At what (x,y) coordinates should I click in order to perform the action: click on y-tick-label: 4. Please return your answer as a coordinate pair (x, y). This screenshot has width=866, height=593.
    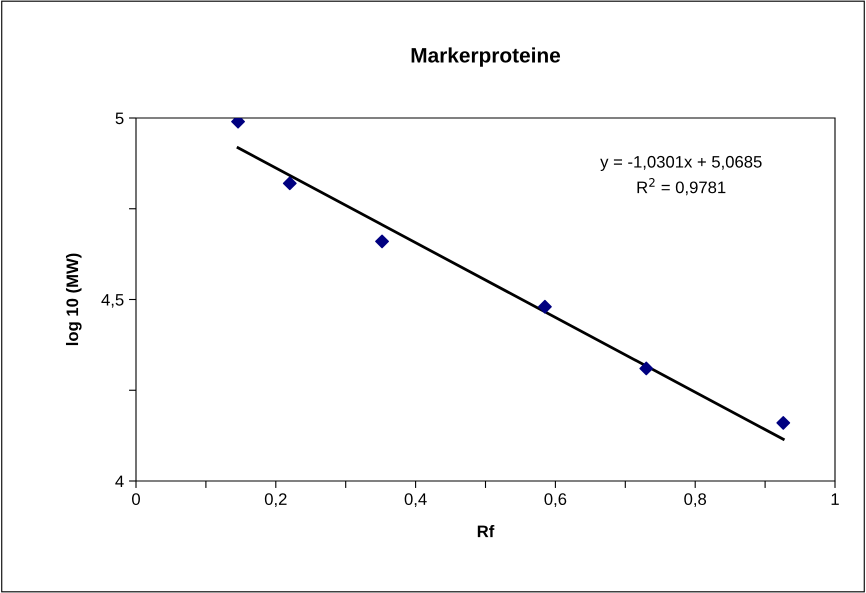
    Looking at the image, I should click on (119, 482).